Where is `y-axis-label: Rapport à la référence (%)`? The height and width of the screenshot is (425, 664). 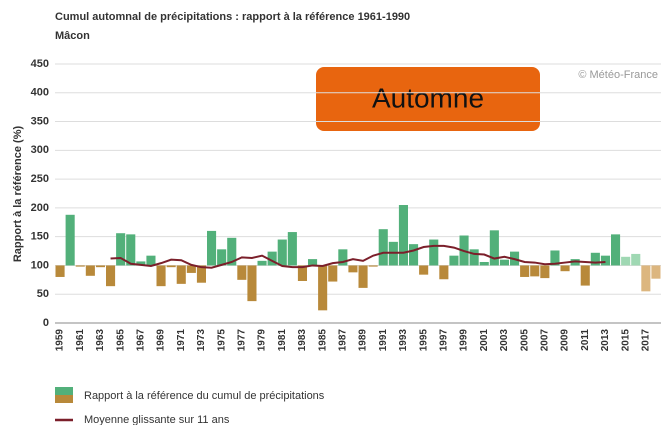 y-axis-label: Rapport à la référence (%) is located at coordinates (18, 194).